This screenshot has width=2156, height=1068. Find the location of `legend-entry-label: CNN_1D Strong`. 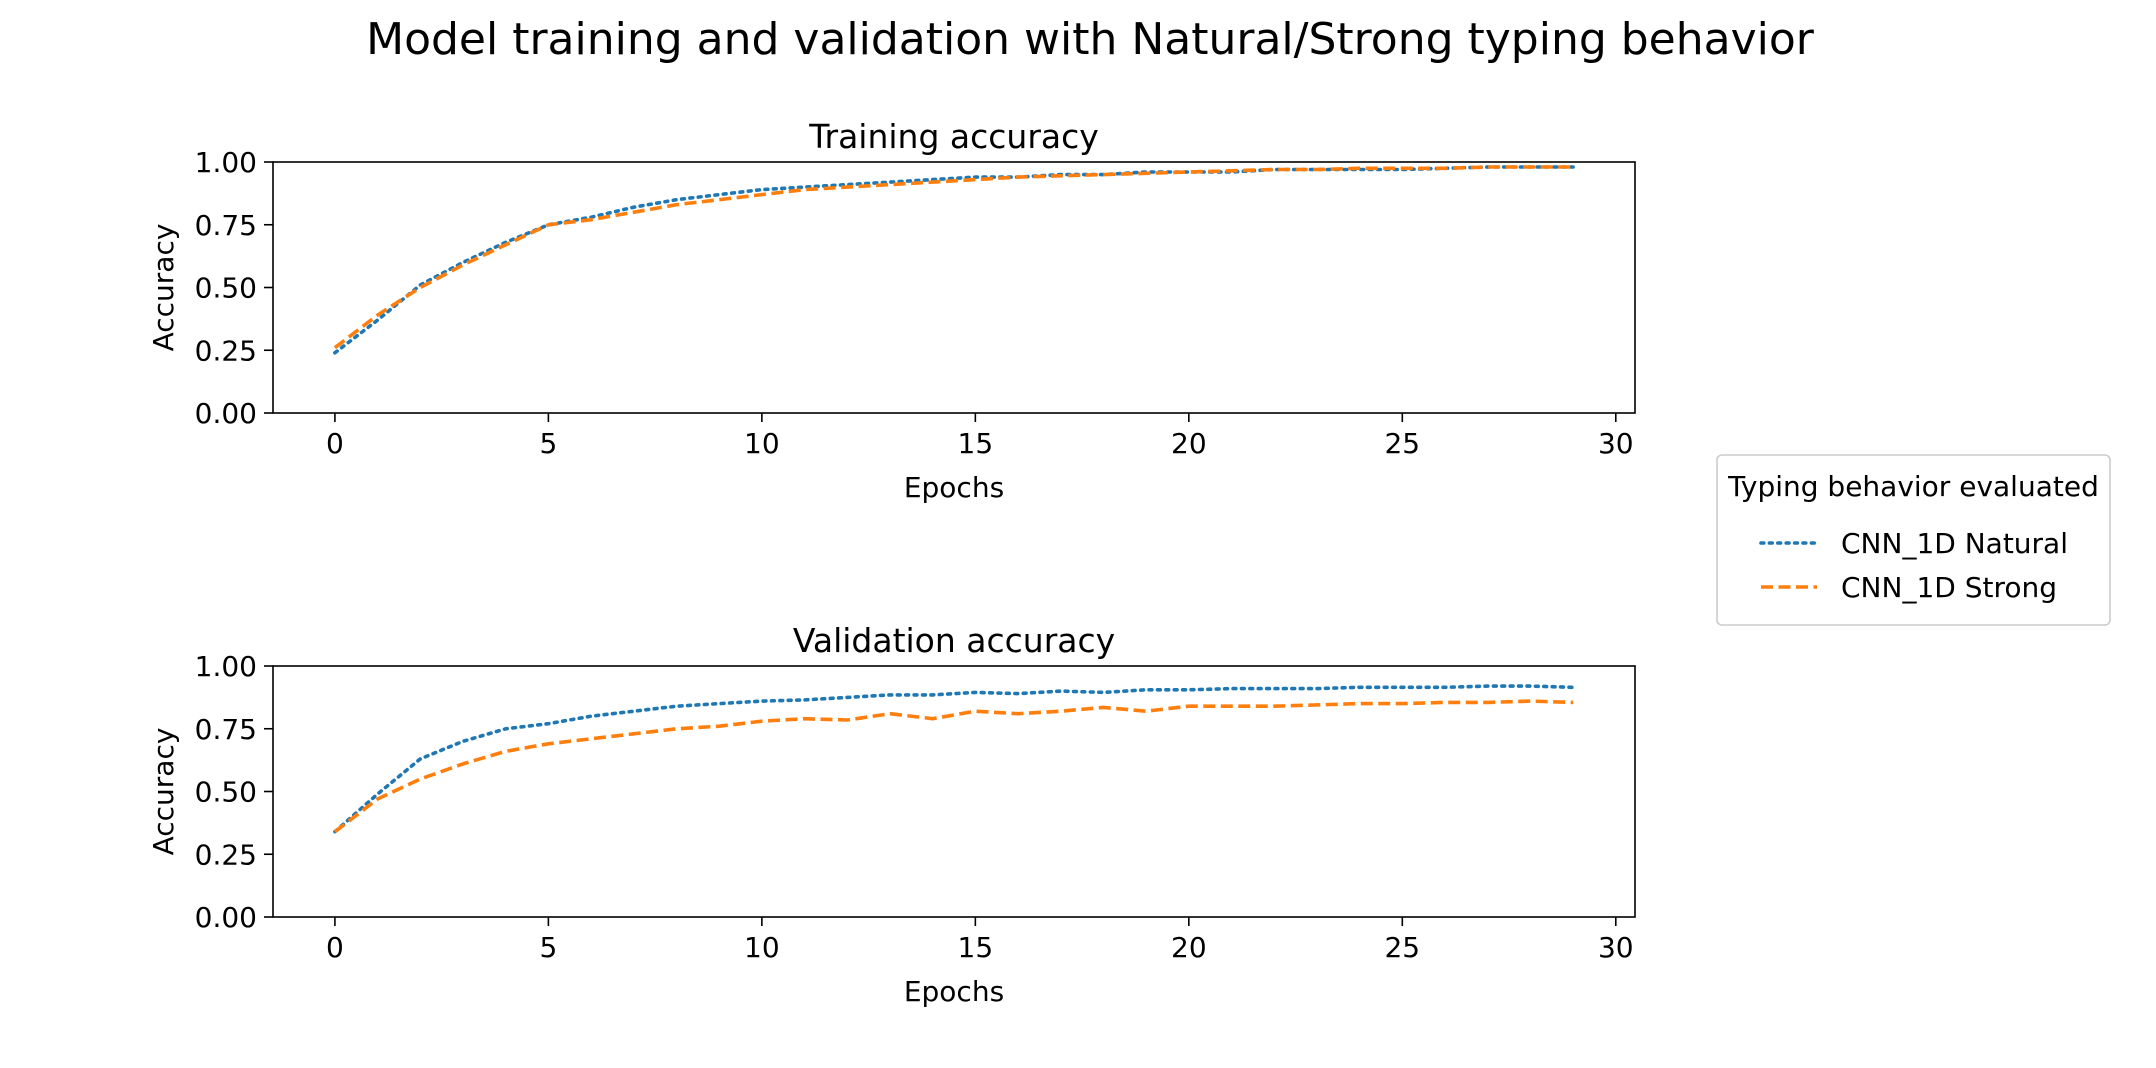

legend-entry-label: CNN_1D Strong is located at coordinates (1949, 587).